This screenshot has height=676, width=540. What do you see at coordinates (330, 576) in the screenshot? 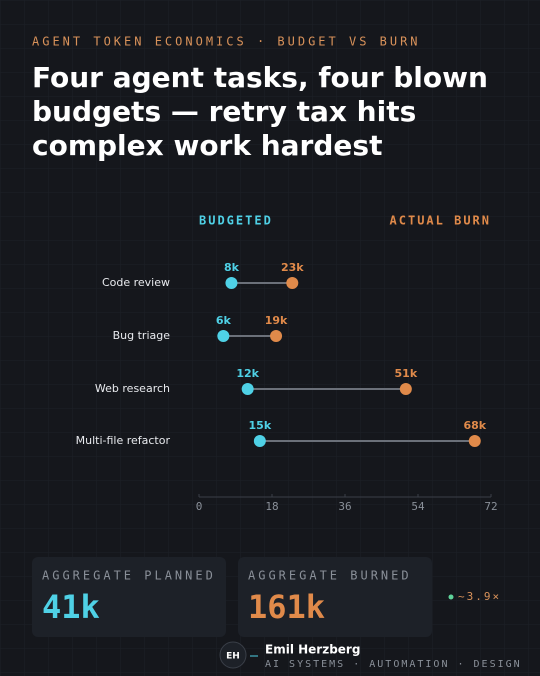
I see `stat-label: AGGREGATE BURNED` at bounding box center [330, 576].